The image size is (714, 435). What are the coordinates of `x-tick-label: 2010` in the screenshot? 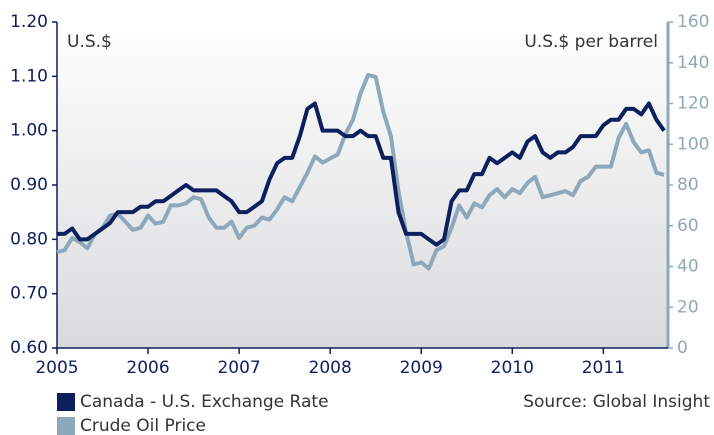 It's located at (512, 368).